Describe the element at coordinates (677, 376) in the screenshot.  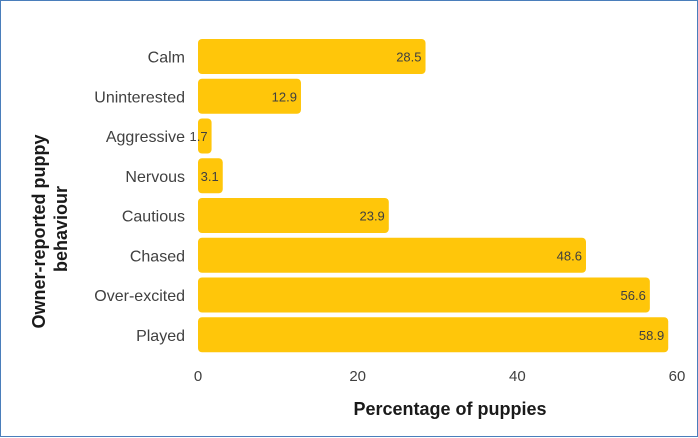
I see `x-tick-60: 60` at that location.